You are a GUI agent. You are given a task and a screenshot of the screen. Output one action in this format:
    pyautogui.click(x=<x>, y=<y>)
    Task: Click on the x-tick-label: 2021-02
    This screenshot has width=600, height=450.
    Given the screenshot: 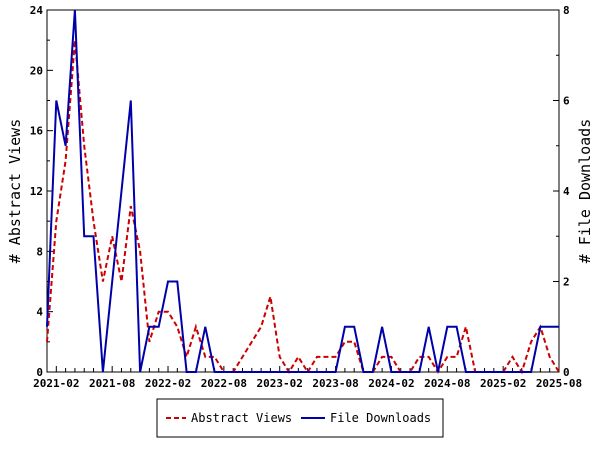 What is the action you would take?
    pyautogui.click(x=56, y=383)
    